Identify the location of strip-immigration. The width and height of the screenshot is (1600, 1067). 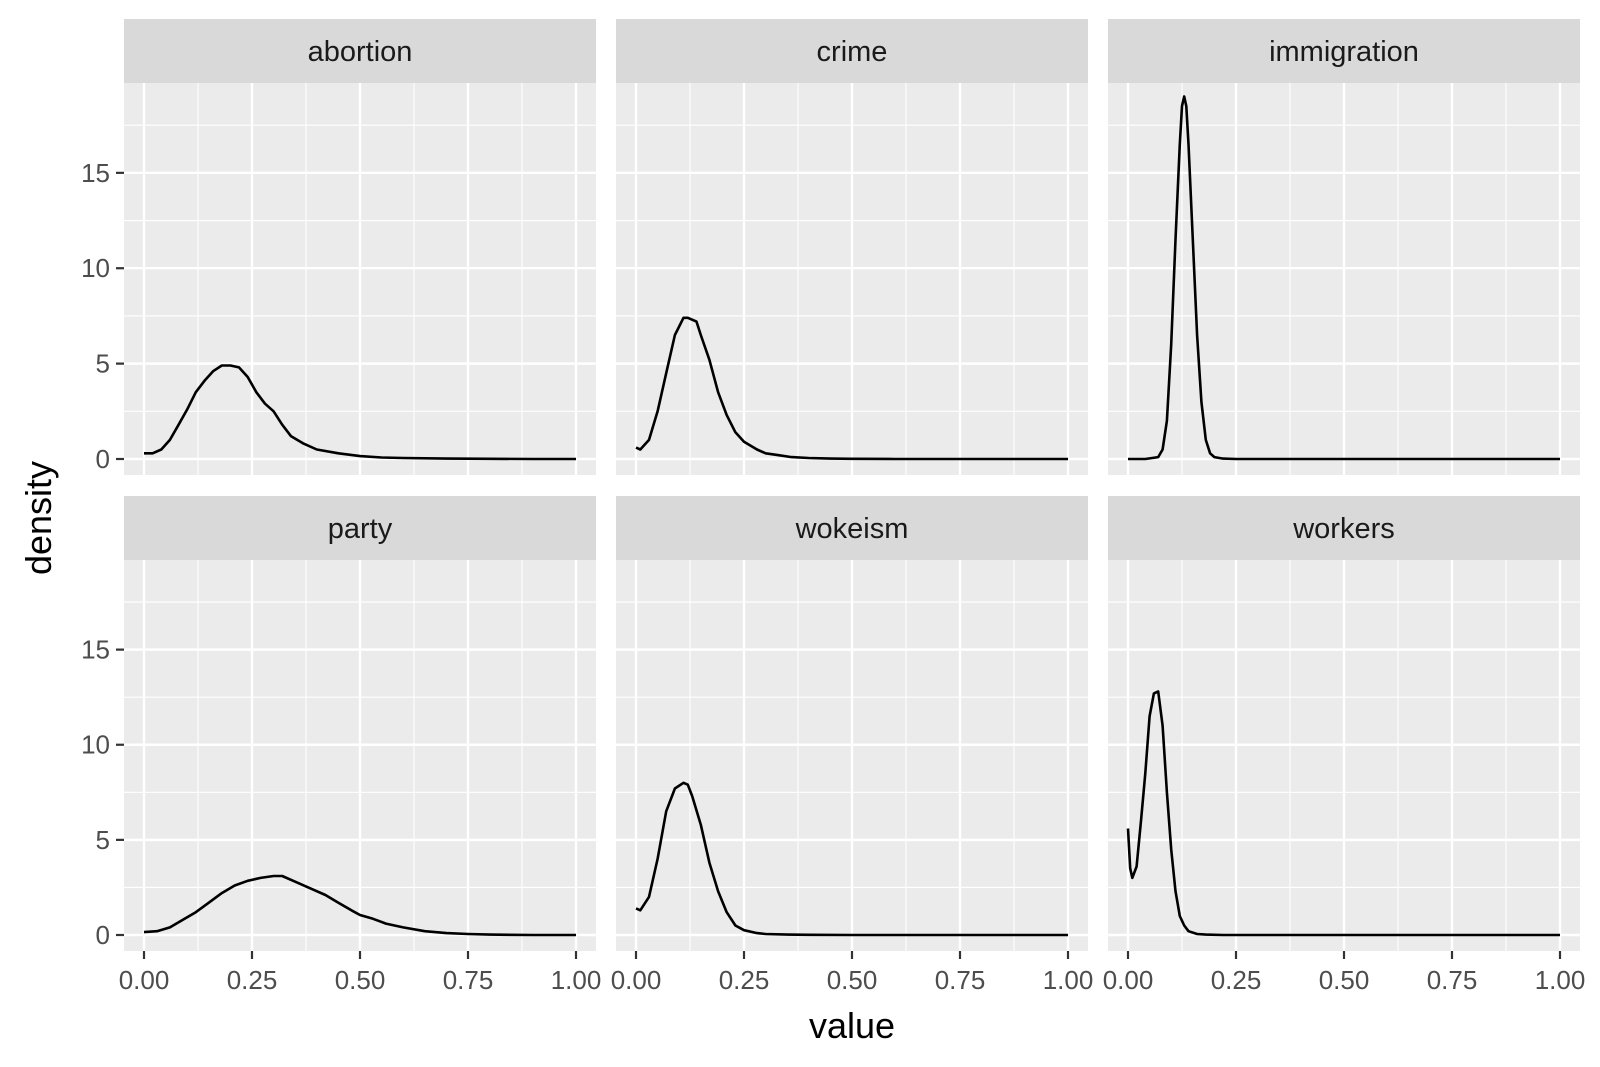
(1344, 51).